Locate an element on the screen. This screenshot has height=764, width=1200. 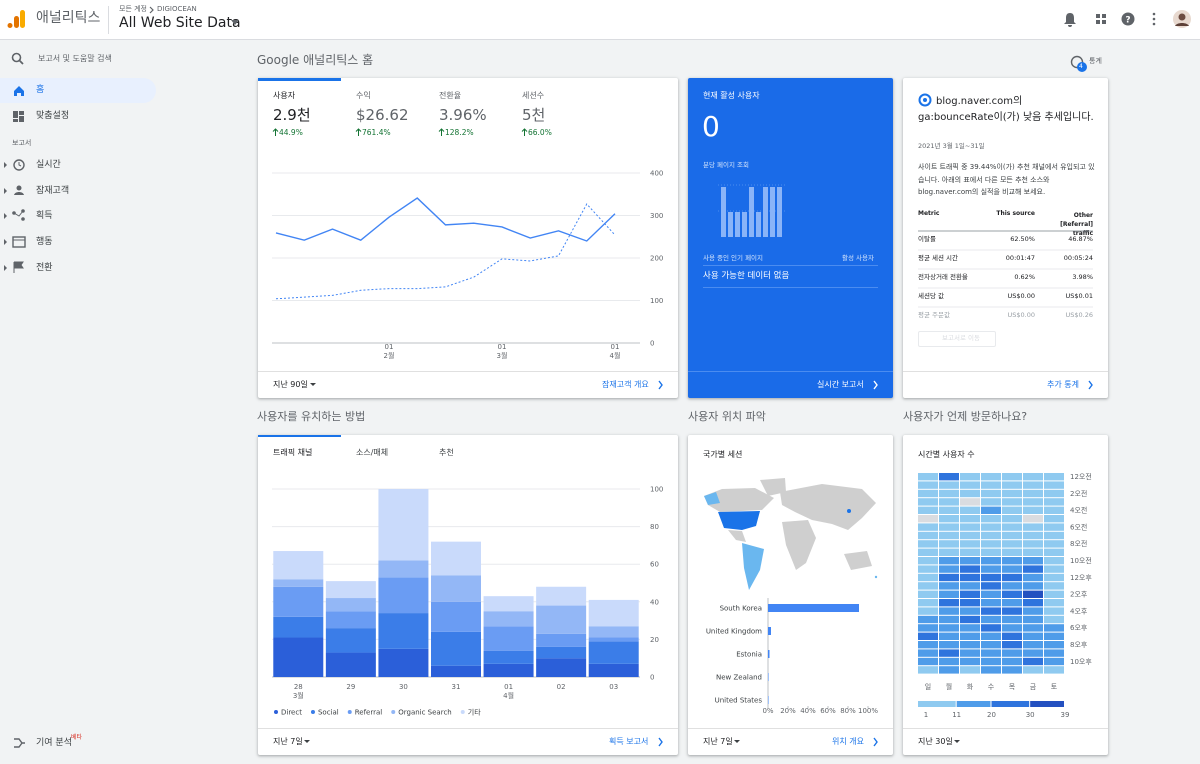
report-link: 추가 통계 is located at coordinates (1063, 384).